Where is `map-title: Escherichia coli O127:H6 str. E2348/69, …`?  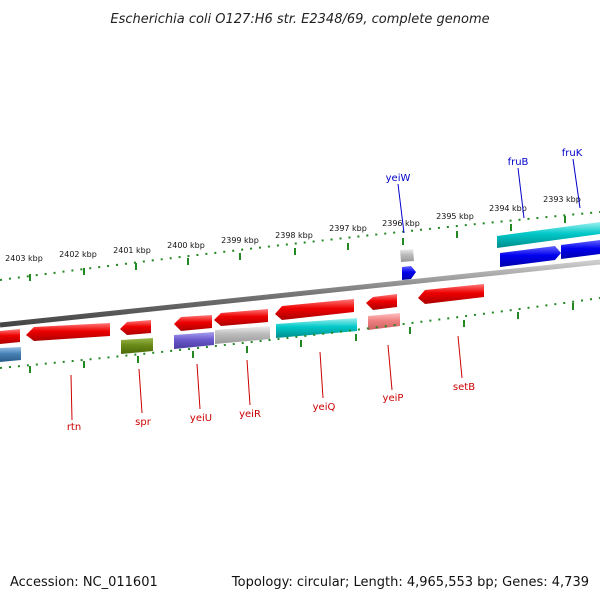 map-title: Escherichia coli O127:H6 str. E2348/69, … is located at coordinates (299, 19).